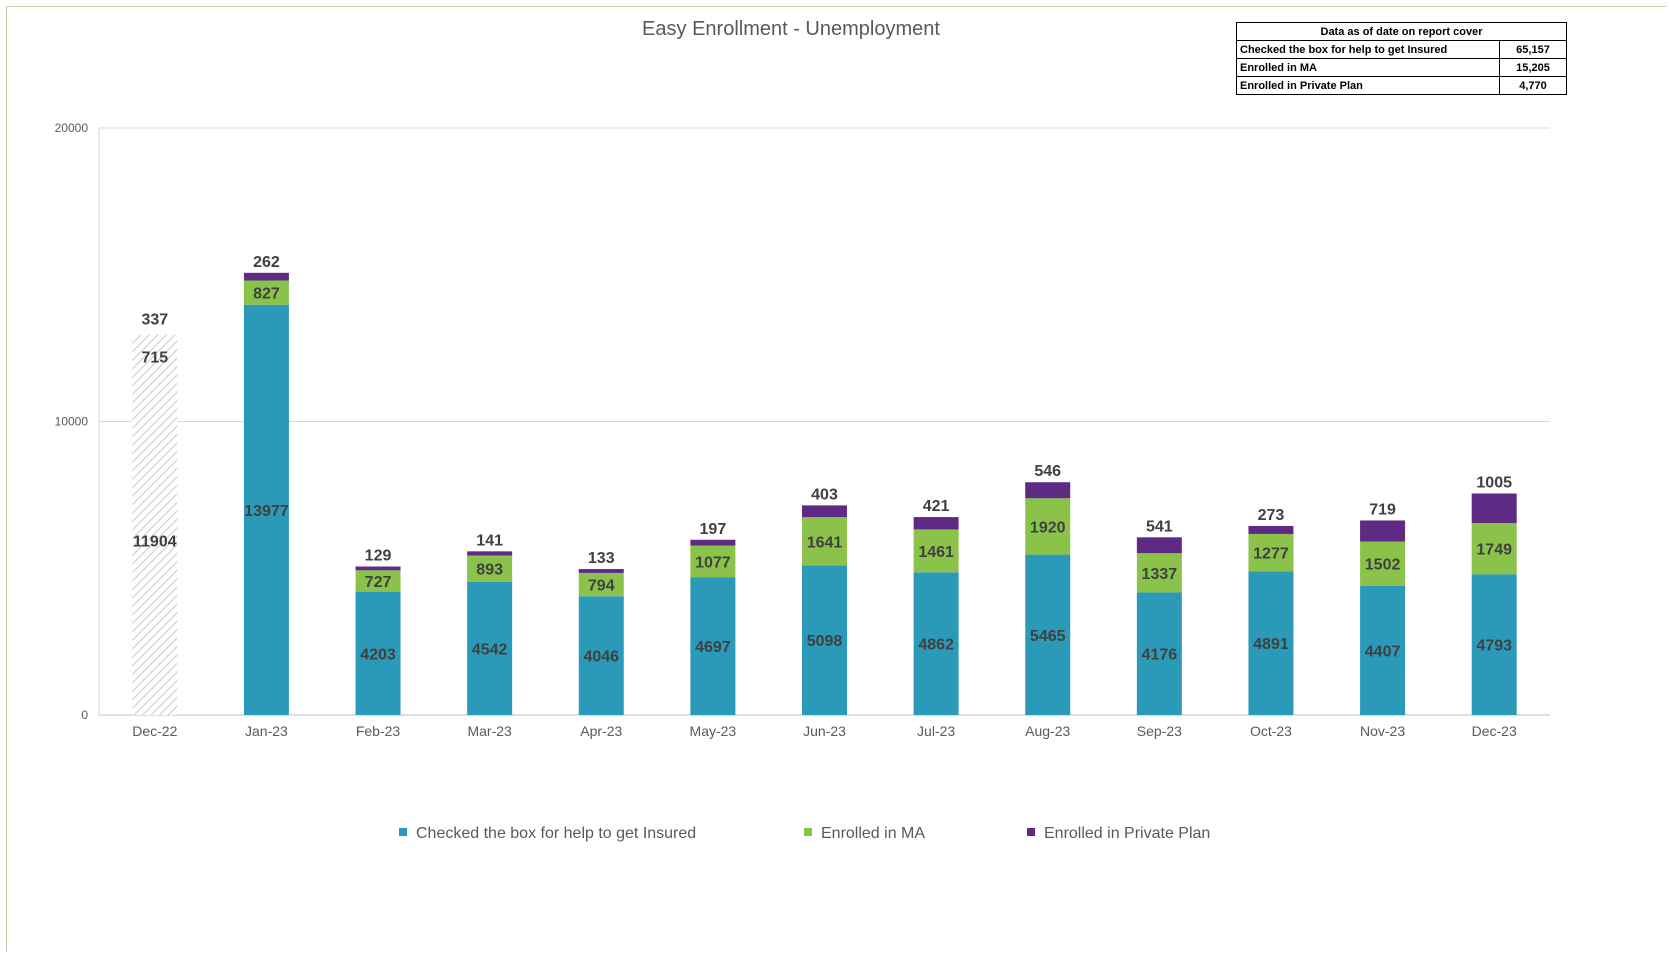  I want to click on data-label: 727, so click(378, 582).